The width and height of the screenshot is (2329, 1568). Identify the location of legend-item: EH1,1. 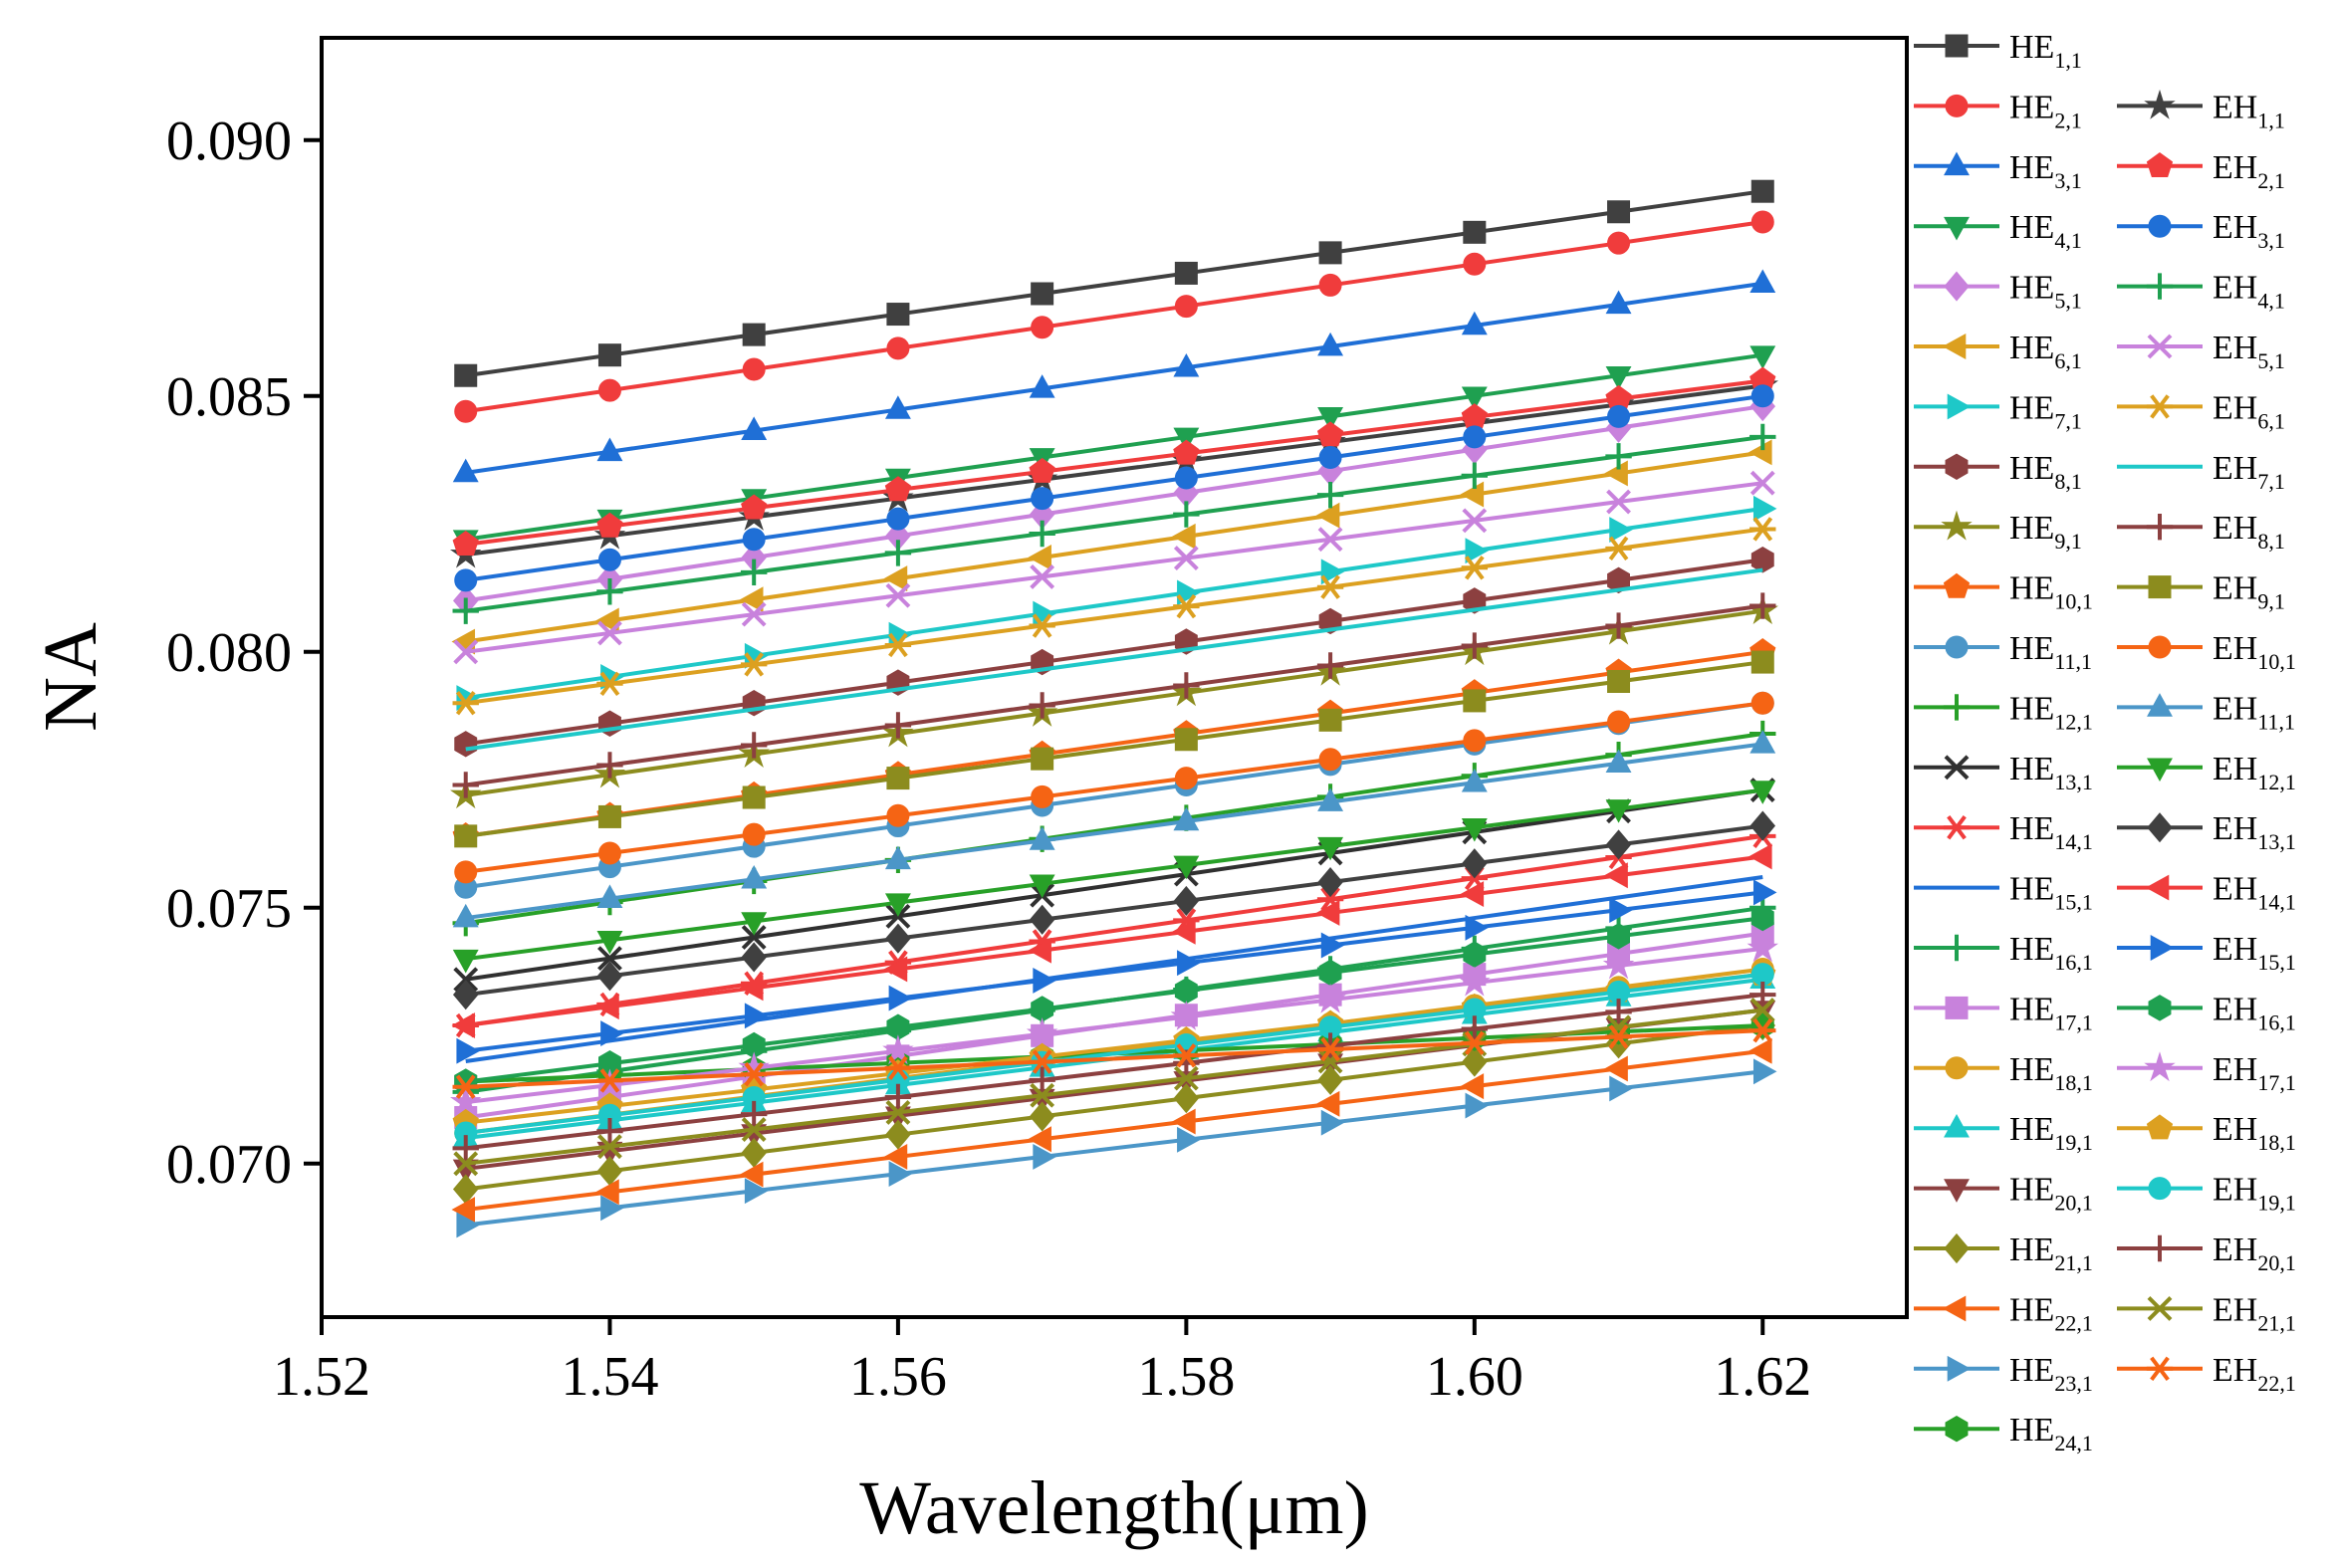
(2201, 111).